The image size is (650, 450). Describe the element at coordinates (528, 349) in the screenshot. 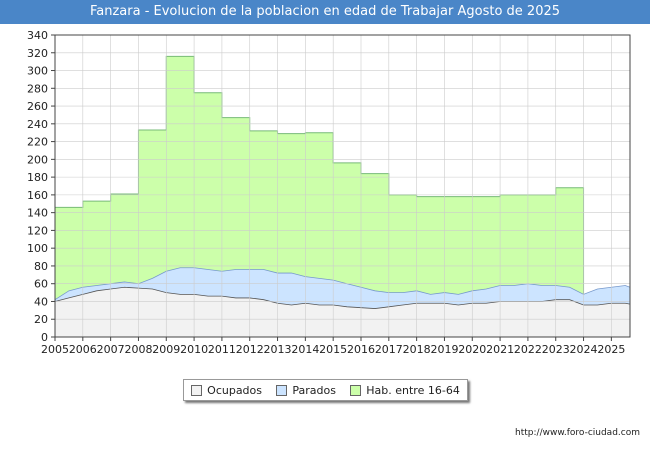

I see `x-tick-label: 2022` at that location.